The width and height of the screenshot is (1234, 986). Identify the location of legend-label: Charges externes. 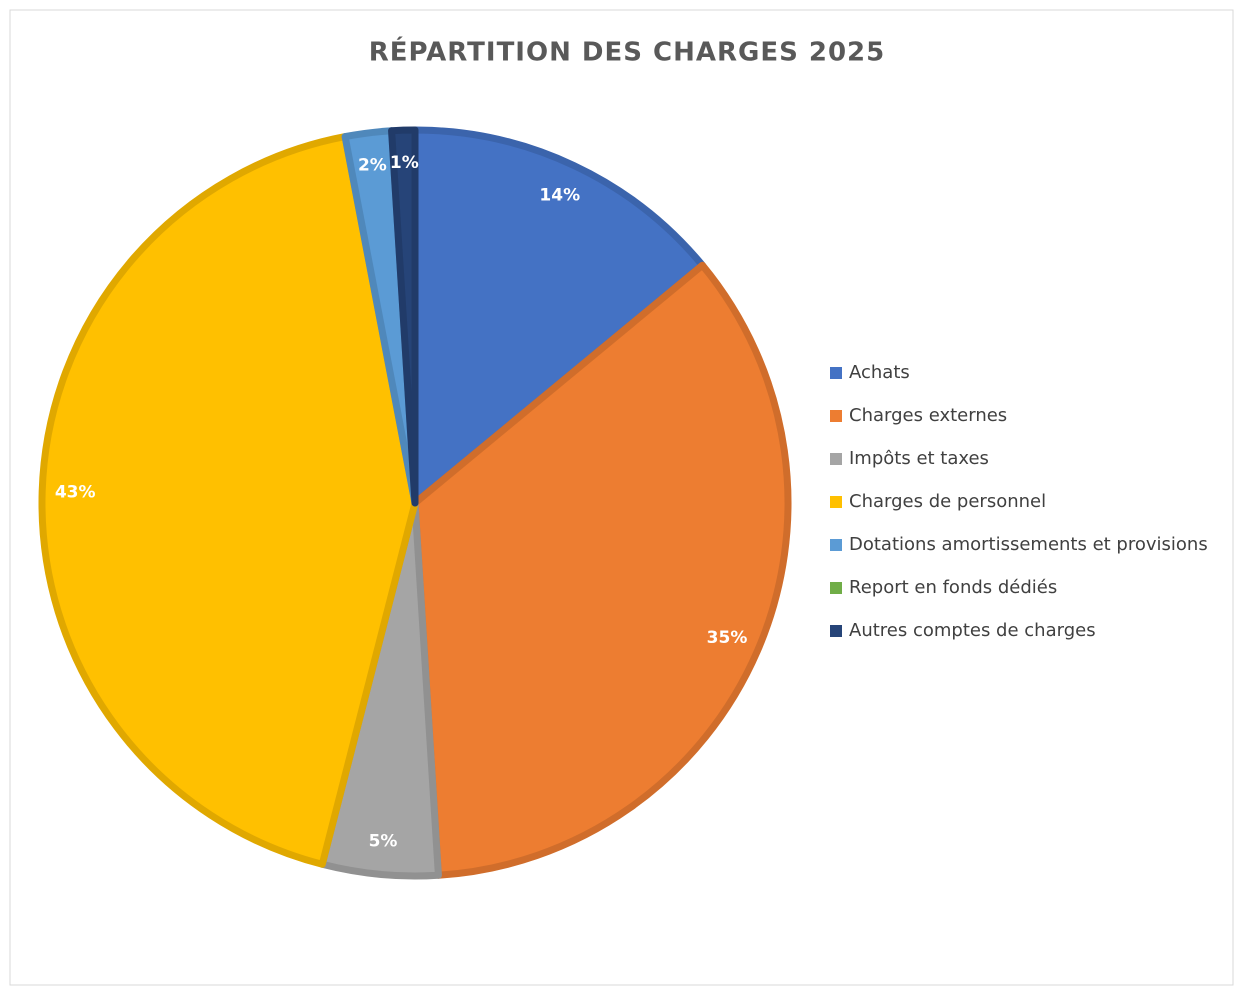
(928, 415).